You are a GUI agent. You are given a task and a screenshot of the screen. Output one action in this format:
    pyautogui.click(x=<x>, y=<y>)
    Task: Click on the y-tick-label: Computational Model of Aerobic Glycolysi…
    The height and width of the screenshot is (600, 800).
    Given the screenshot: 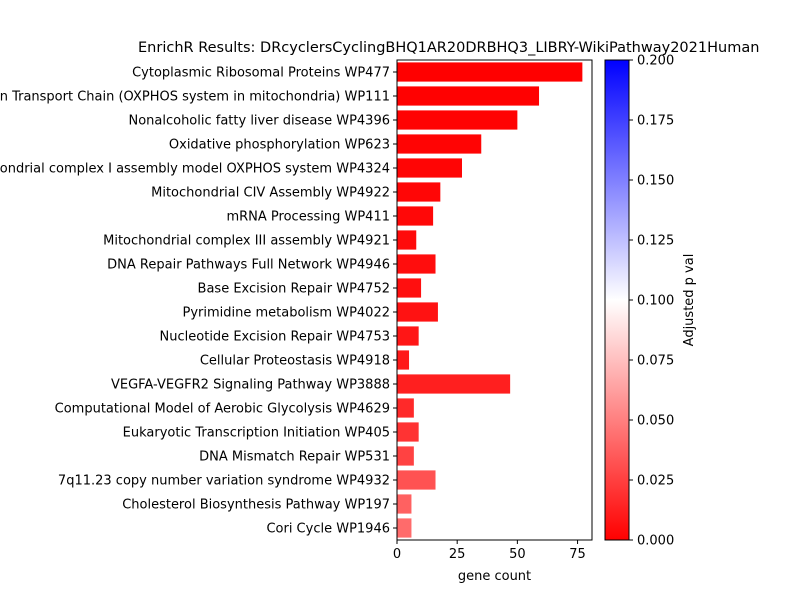 What is the action you would take?
    pyautogui.click(x=222, y=409)
    